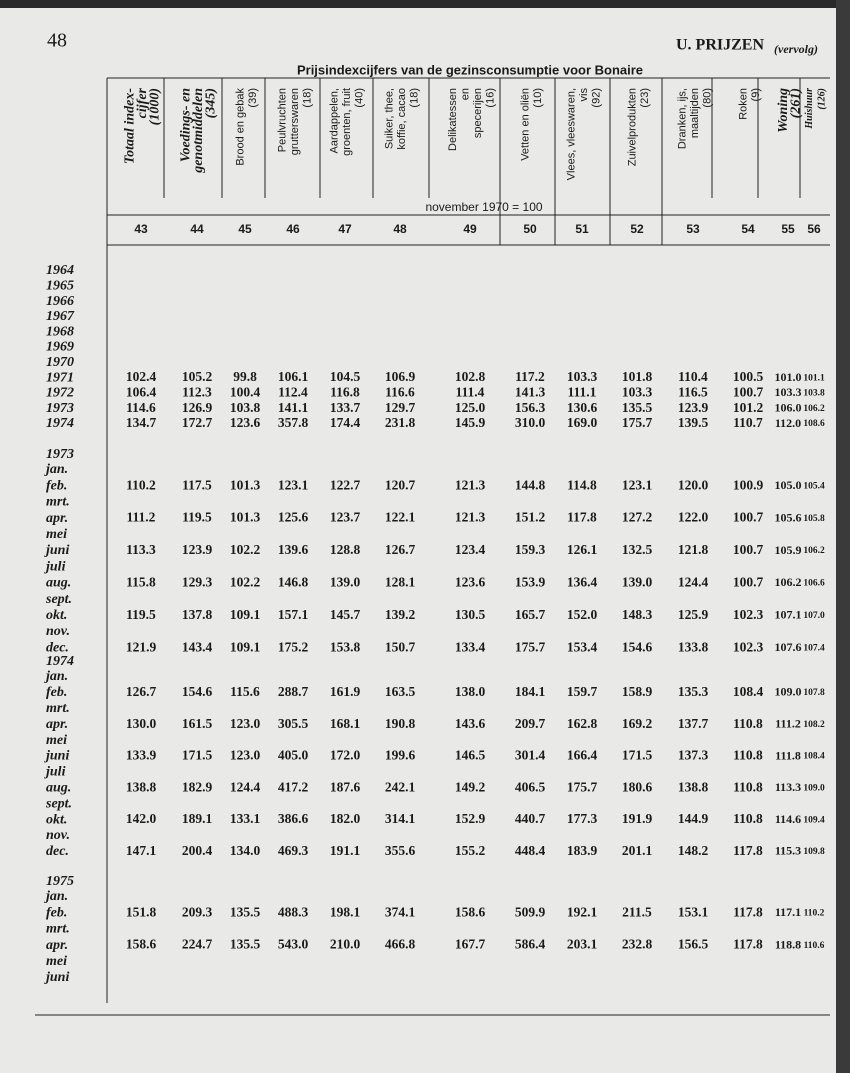 Image resolution: width=850 pixels, height=1073 pixels. Describe the element at coordinates (814, 648) in the screenshot. I see `cell-value: 107.4` at that location.